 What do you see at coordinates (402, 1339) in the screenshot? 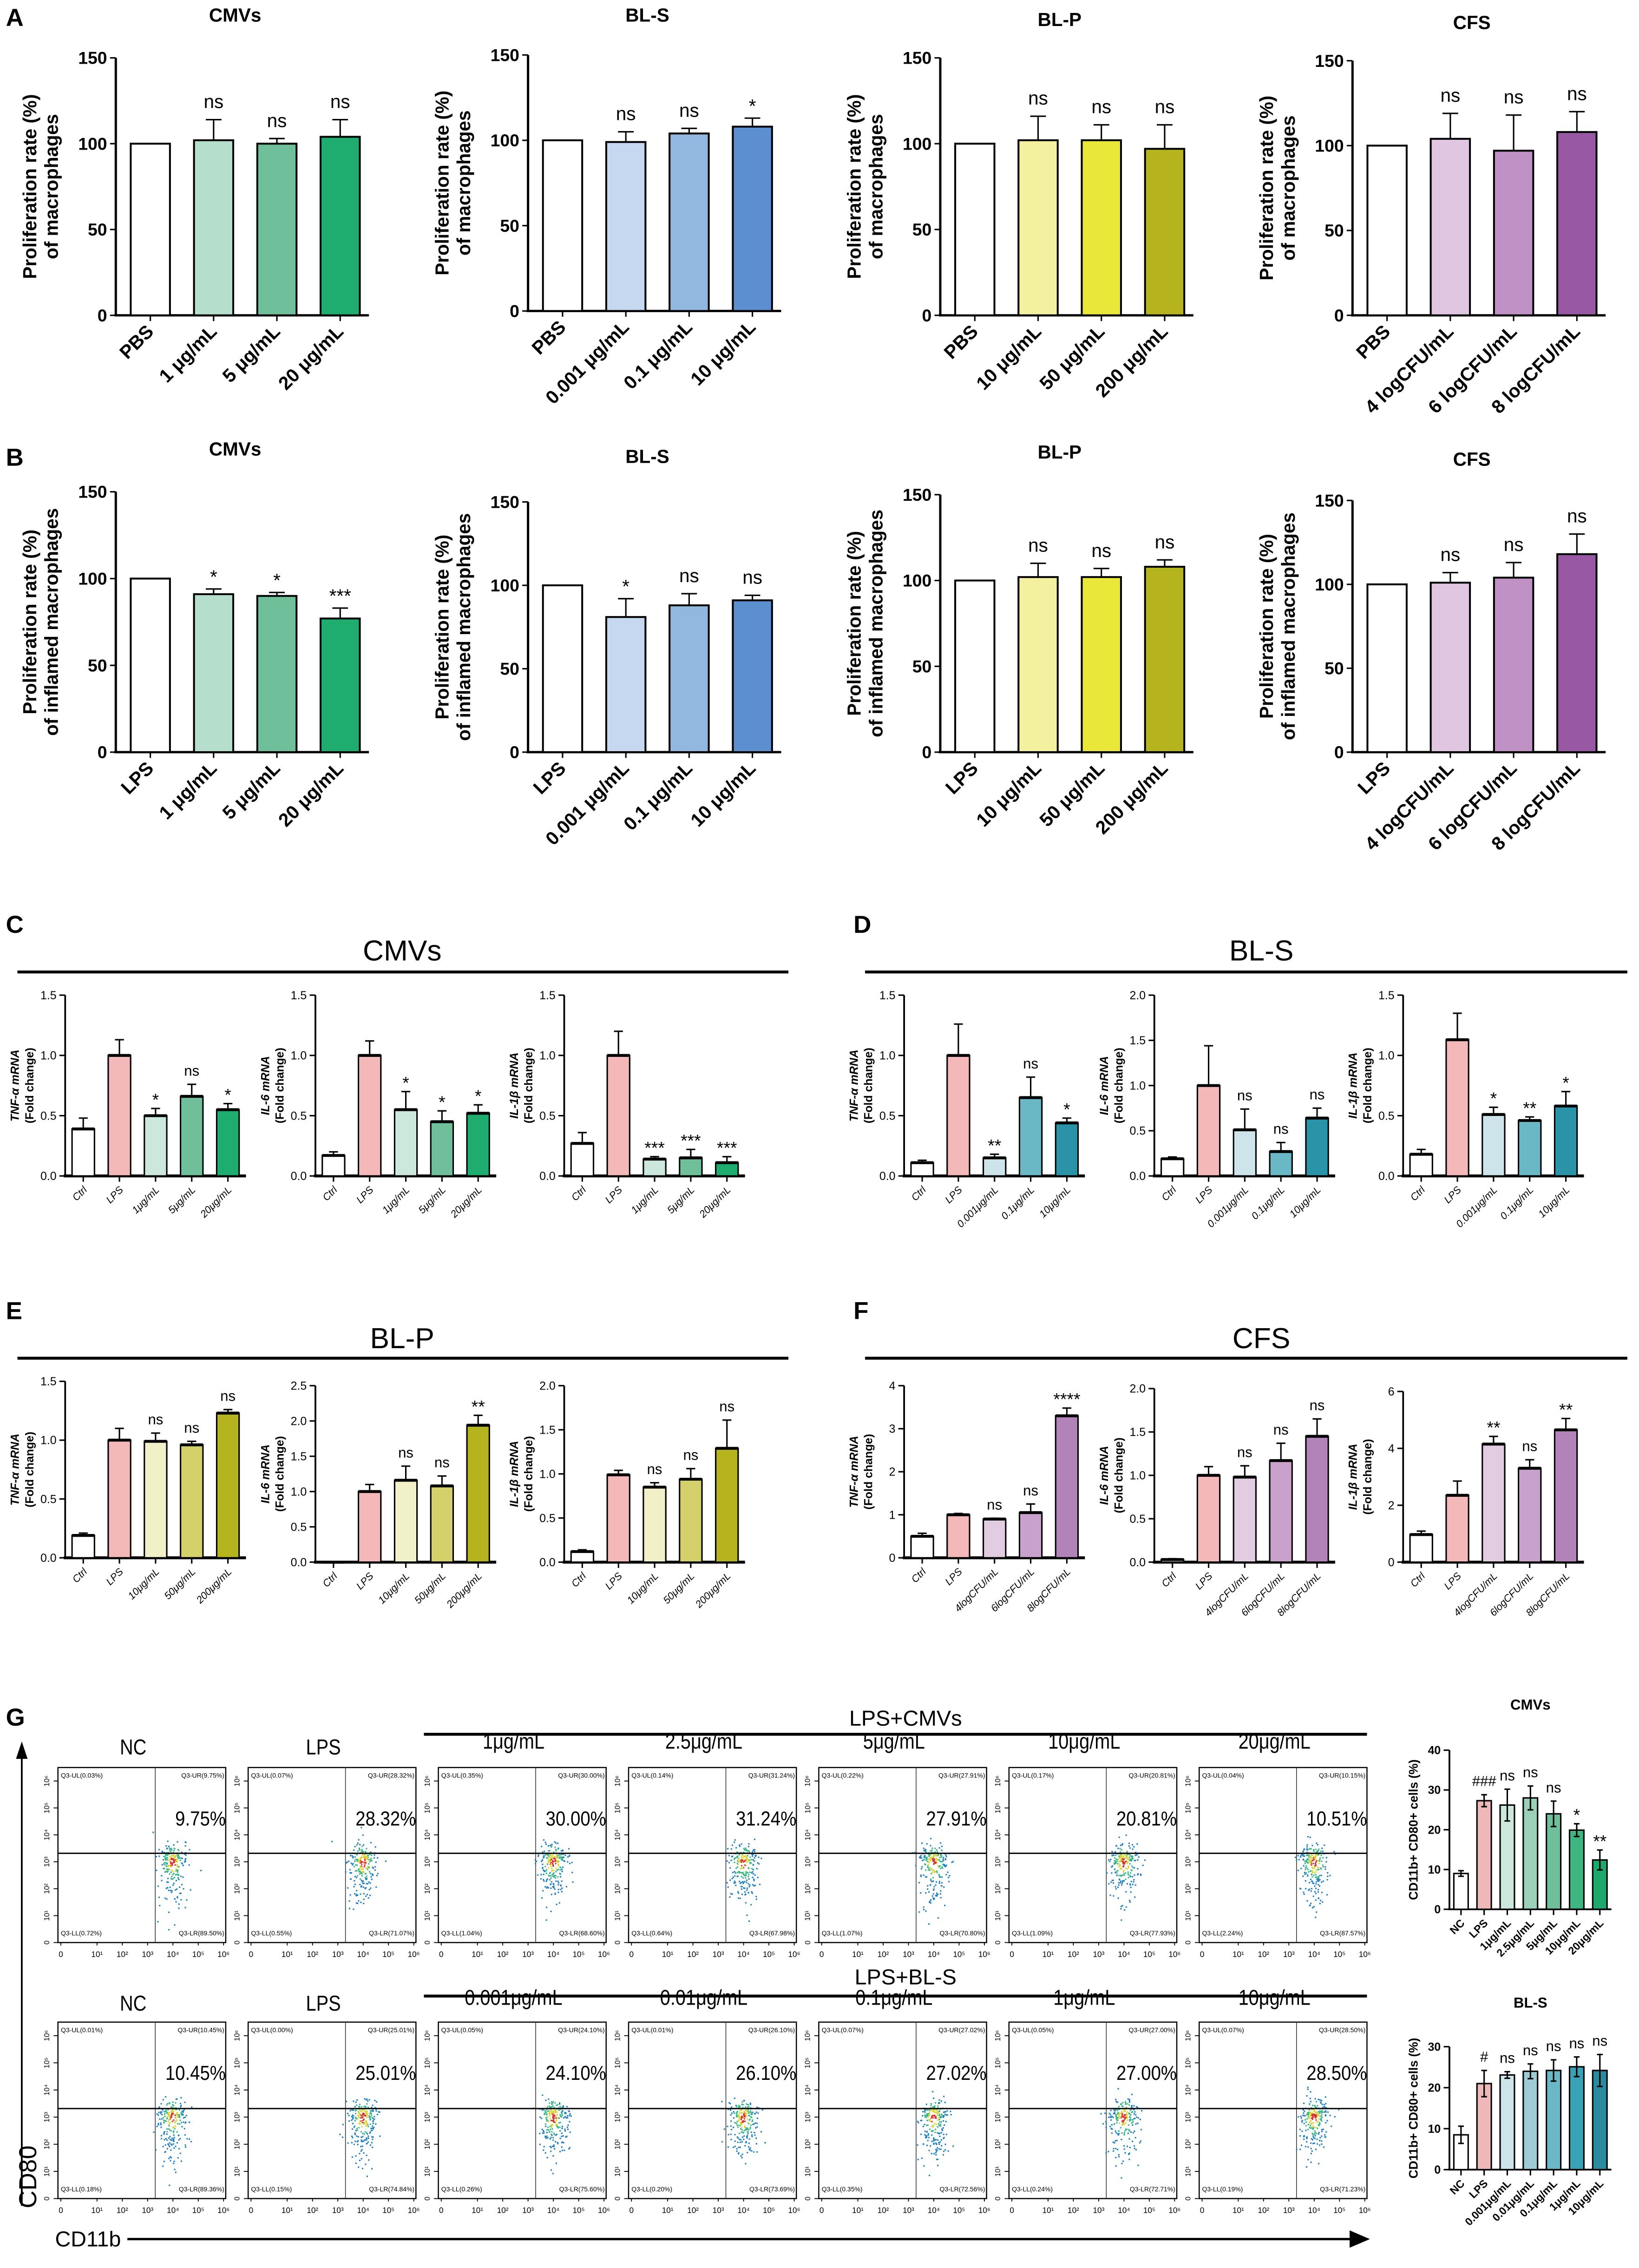
I see `section-header: BL-P` at bounding box center [402, 1339].